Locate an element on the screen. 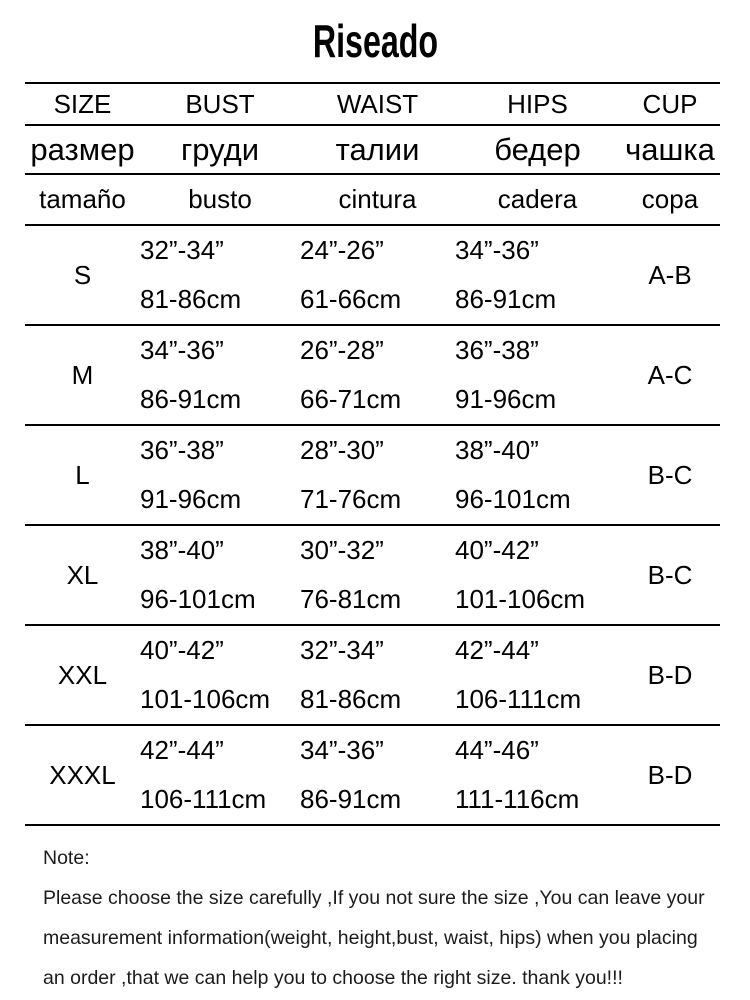  header-row-russian: размер груди талии бедер чашка is located at coordinates (372, 149).